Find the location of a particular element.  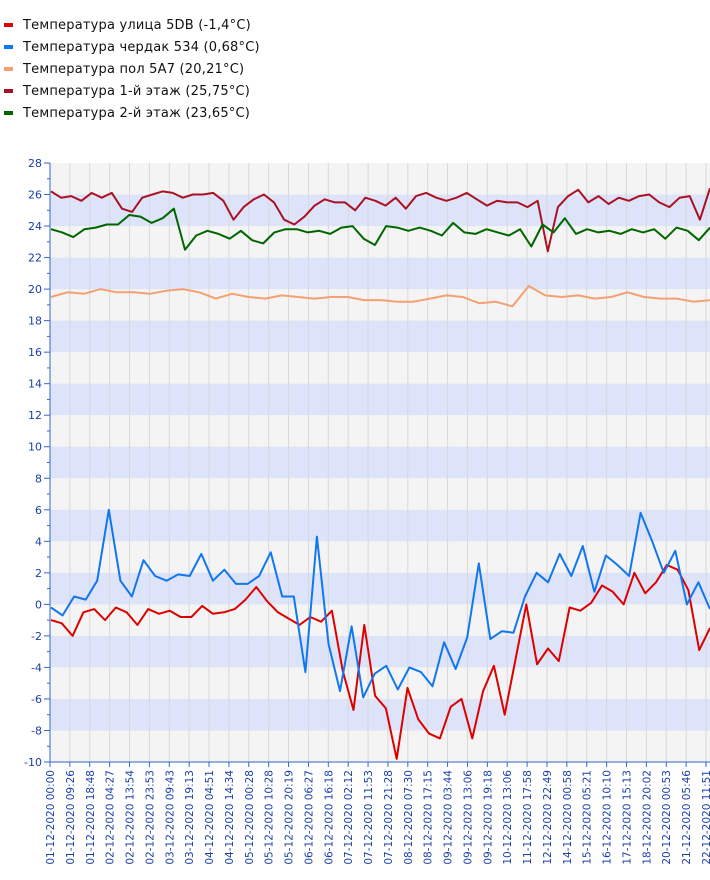

first-floor-series-line is located at coordinates (380, 220).